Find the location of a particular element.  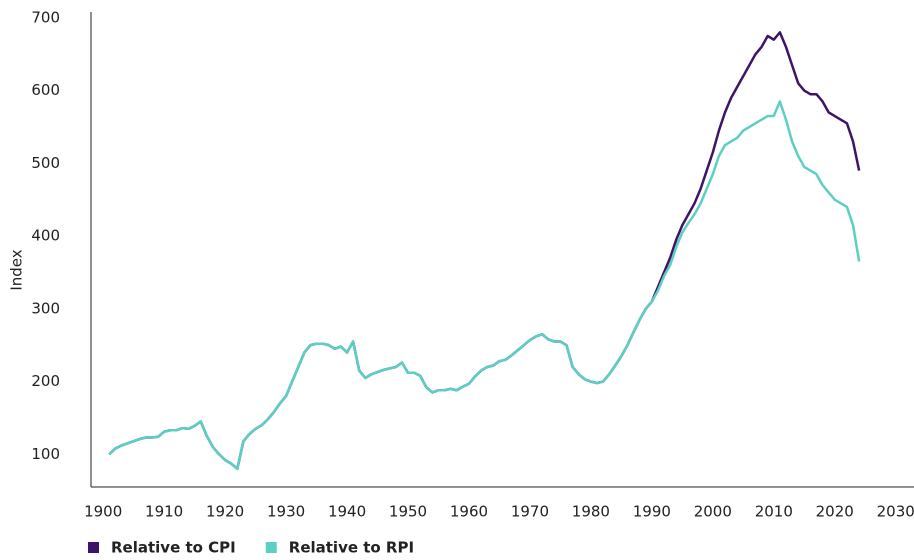

legend-label: Relative to CPI is located at coordinates (173, 548).